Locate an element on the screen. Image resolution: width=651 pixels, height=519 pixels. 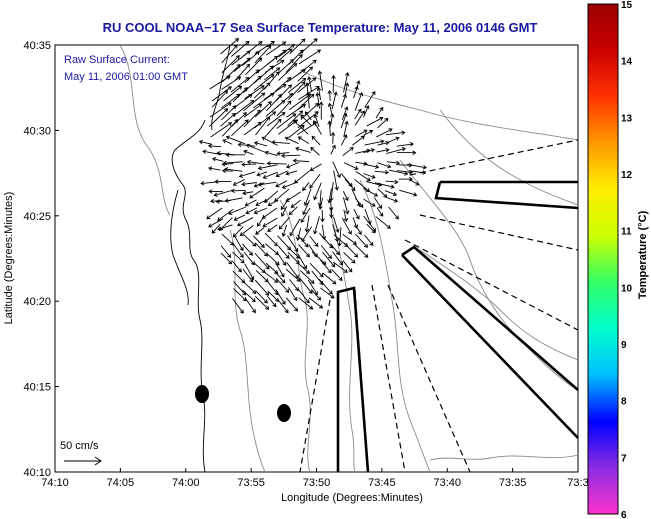
colorbar-tick-label: 8 is located at coordinates (624, 402).